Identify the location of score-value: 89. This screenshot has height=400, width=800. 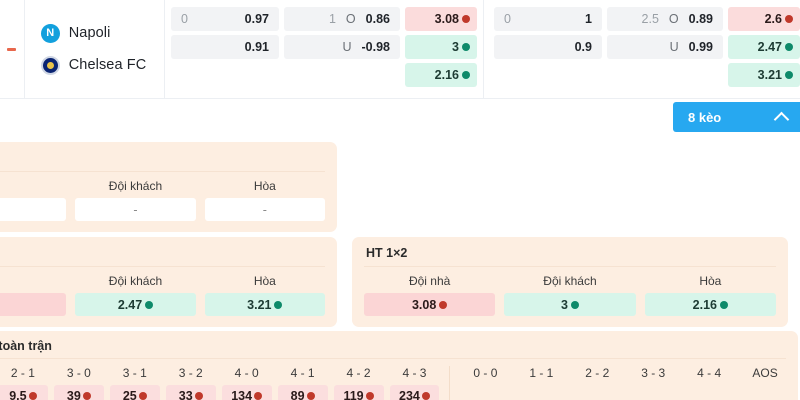
(302, 392).